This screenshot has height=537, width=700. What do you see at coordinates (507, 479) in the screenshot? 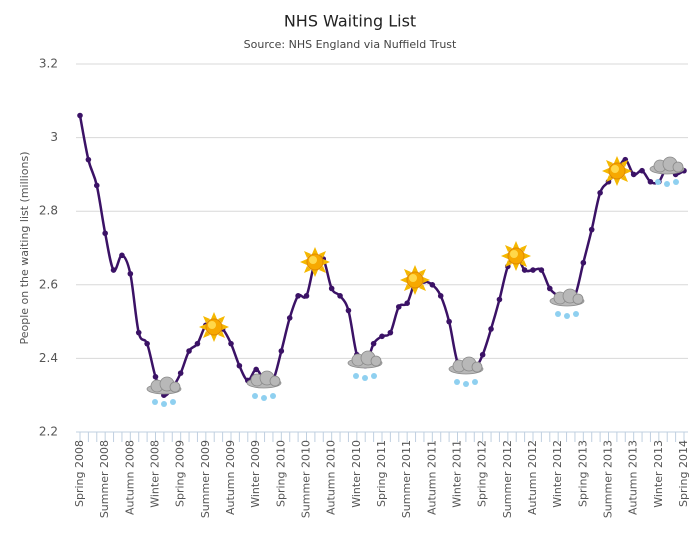
I see `x-tick-label: Summer 2012` at bounding box center [507, 479].